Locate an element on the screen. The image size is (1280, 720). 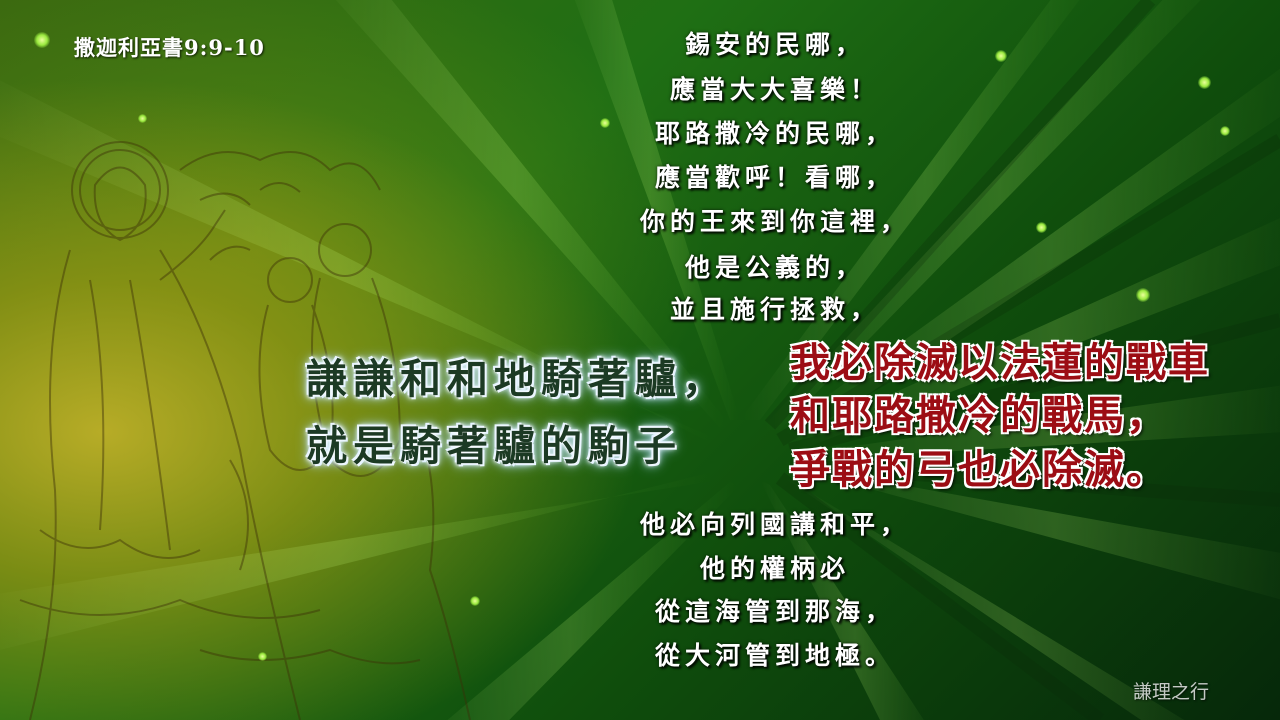
highlight-line: 就是騎著驢的駒子 is located at coordinates (494, 446).